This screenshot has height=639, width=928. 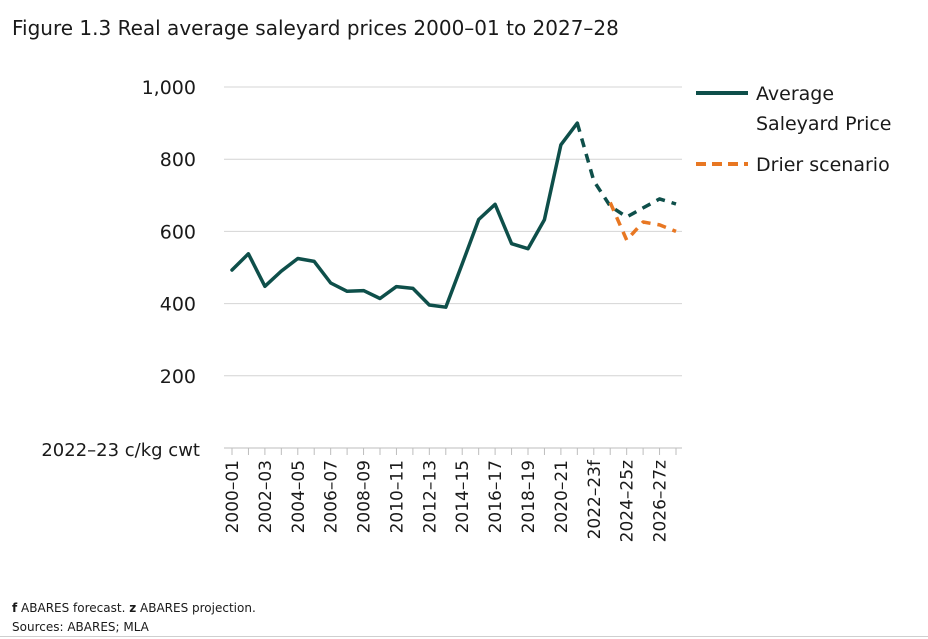 What do you see at coordinates (178, 305) in the screenshot?
I see `y-tick-label: 400` at bounding box center [178, 305].